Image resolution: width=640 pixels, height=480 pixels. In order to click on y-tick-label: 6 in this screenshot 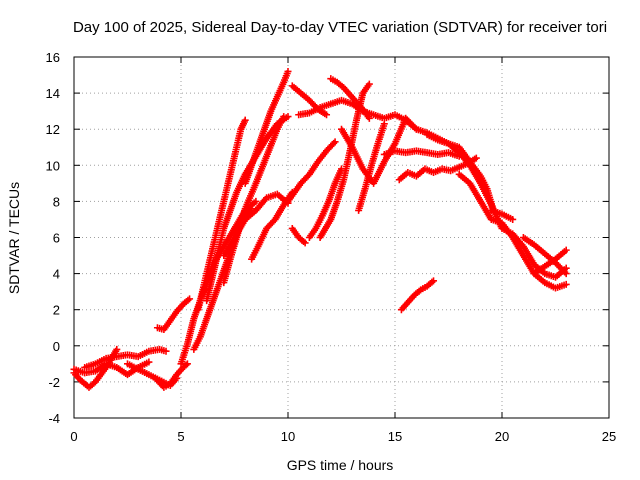, I will do `click(56, 238)`.